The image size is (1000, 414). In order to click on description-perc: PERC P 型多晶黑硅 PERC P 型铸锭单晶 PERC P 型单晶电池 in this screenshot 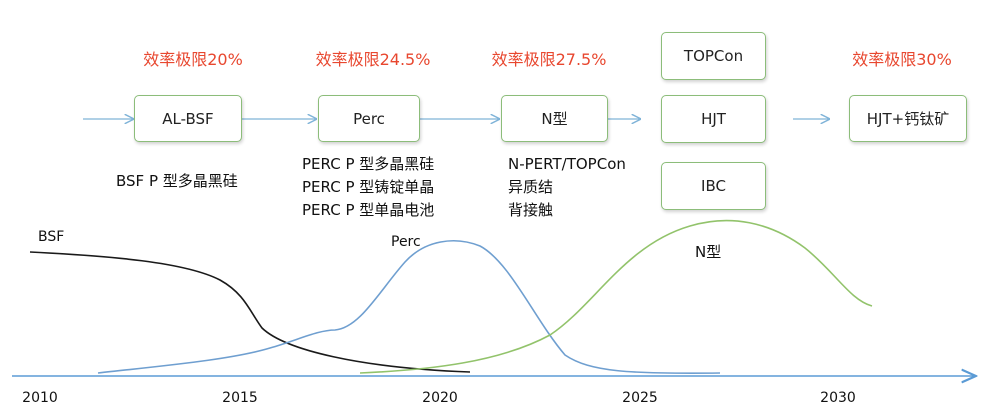, I will do `click(368, 187)`.